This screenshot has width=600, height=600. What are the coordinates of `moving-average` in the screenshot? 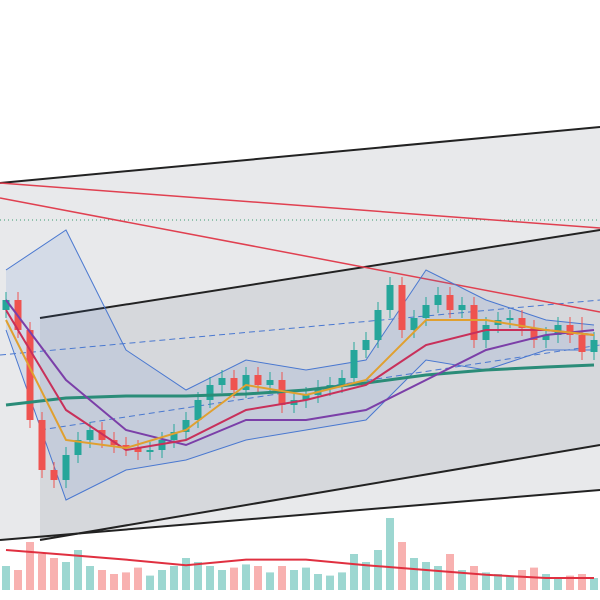 It's located at (300, 385).